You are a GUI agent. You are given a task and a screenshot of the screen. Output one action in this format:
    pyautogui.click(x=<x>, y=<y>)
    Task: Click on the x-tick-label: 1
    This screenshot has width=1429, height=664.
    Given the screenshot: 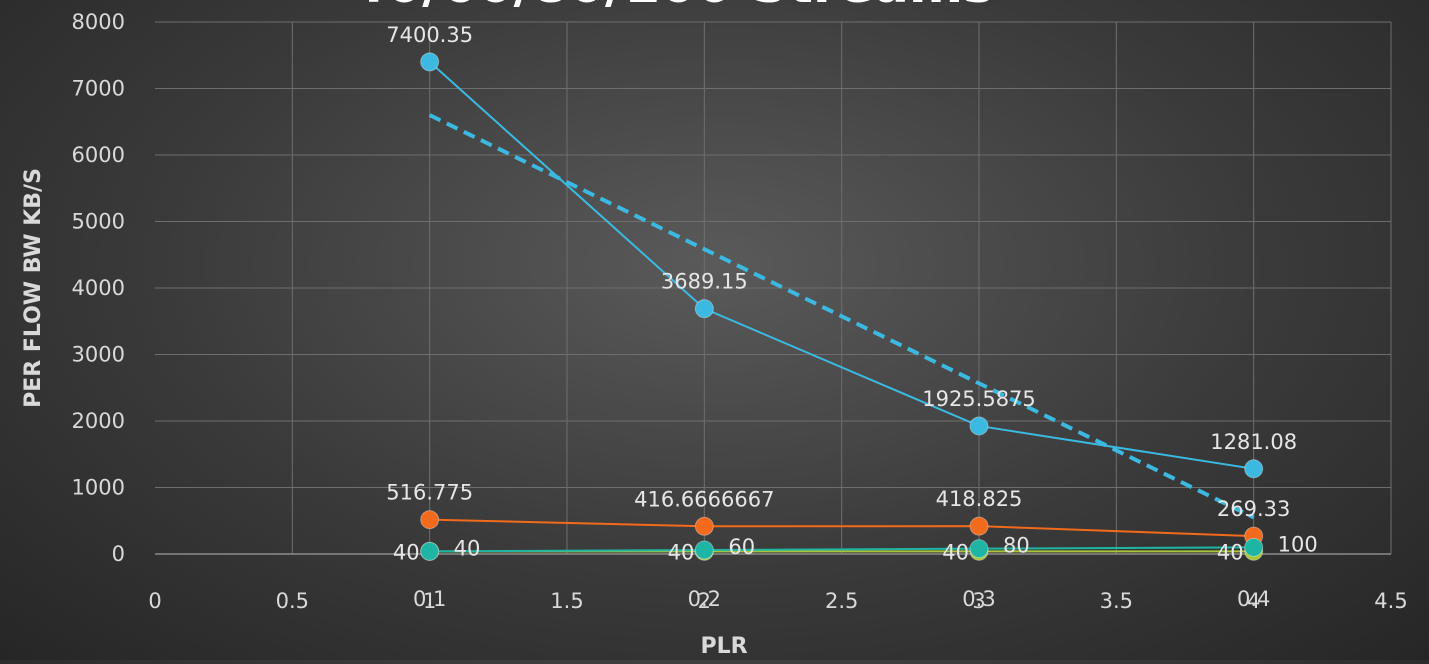 What is the action you would take?
    pyautogui.click(x=429, y=601)
    